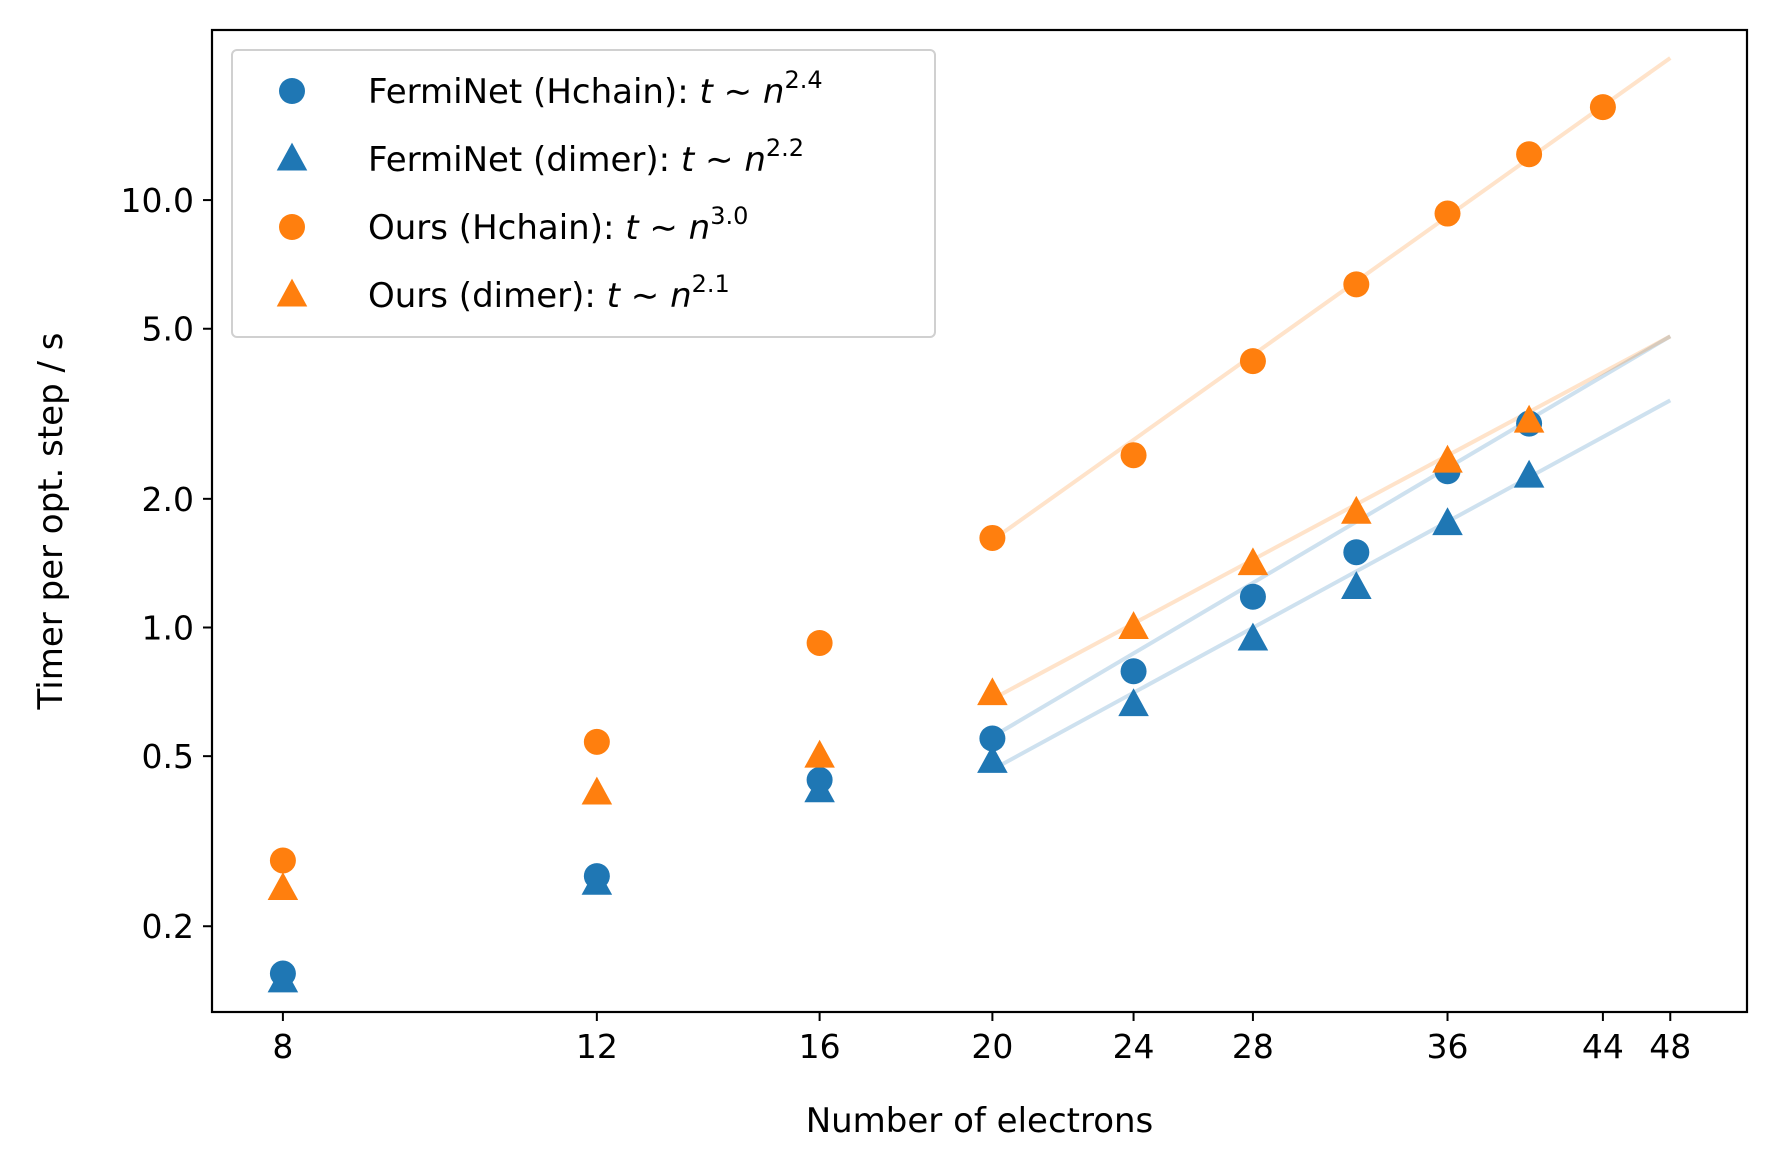  Describe the element at coordinates (1448, 1046) in the screenshot. I see `x-tick-label: 36` at that location.